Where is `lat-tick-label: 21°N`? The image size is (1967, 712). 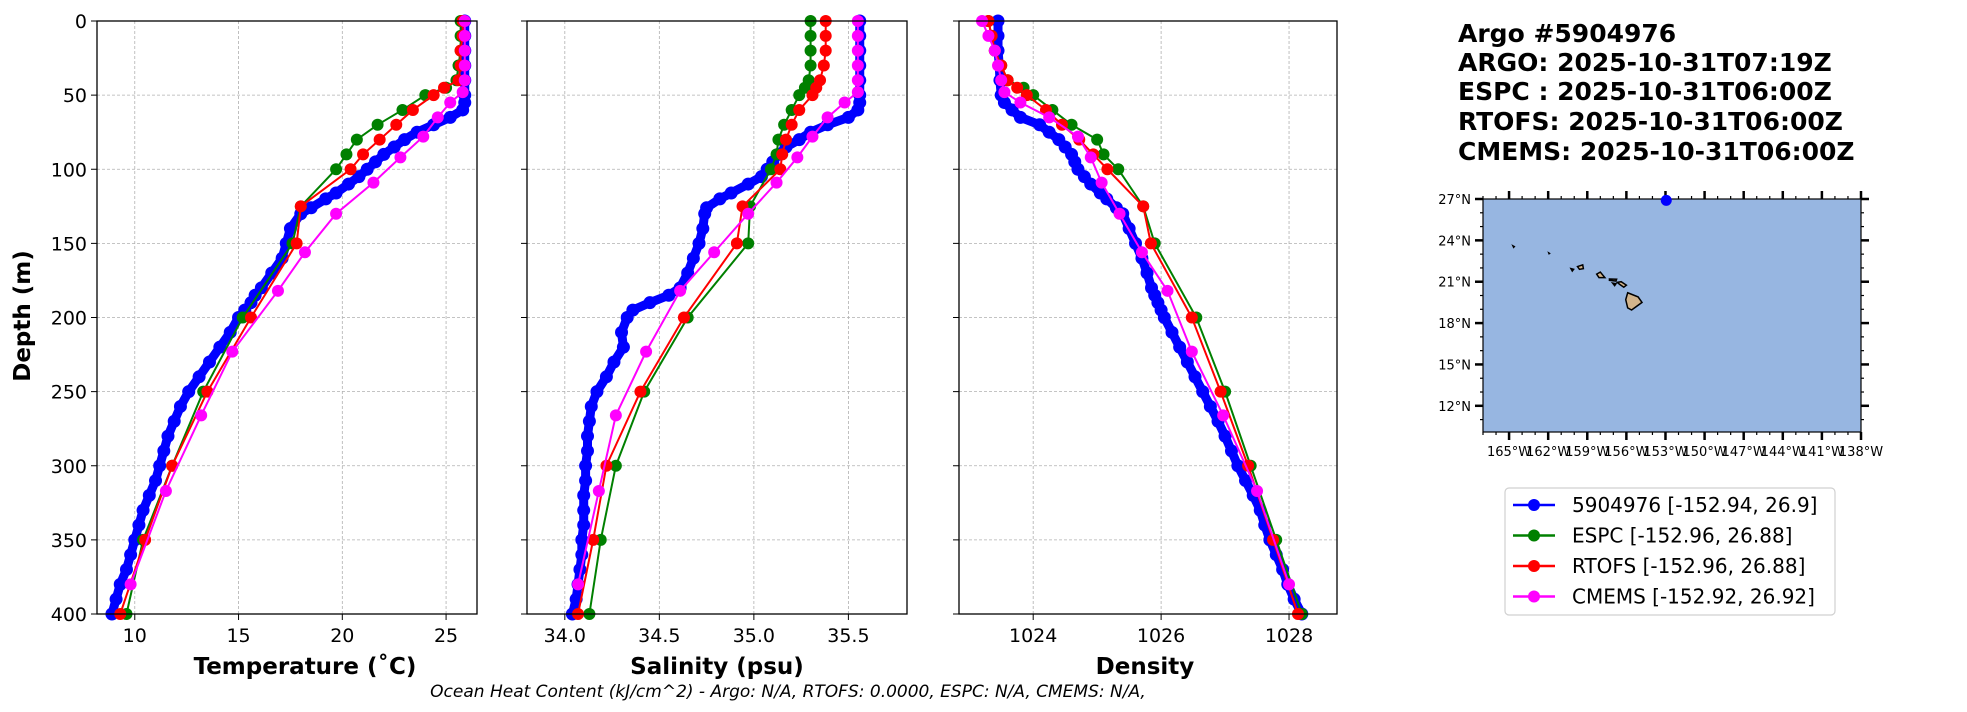 lat-tick-label: 21°N is located at coordinates (1454, 283).